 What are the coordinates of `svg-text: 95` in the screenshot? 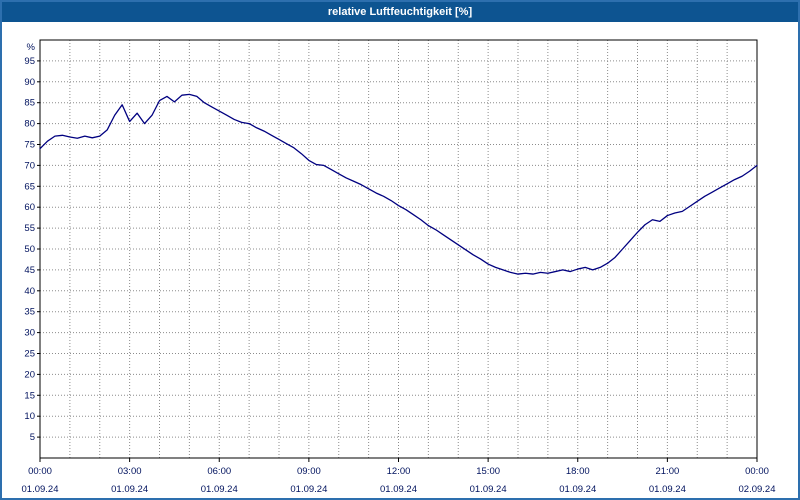 It's located at (29, 61).